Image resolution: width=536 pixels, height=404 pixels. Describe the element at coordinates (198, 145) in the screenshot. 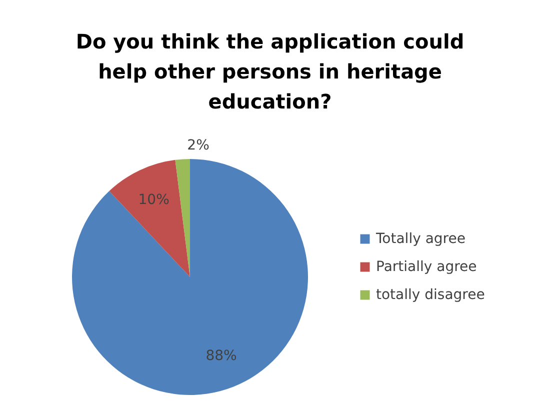

I see `data-label: 2%` at that location.